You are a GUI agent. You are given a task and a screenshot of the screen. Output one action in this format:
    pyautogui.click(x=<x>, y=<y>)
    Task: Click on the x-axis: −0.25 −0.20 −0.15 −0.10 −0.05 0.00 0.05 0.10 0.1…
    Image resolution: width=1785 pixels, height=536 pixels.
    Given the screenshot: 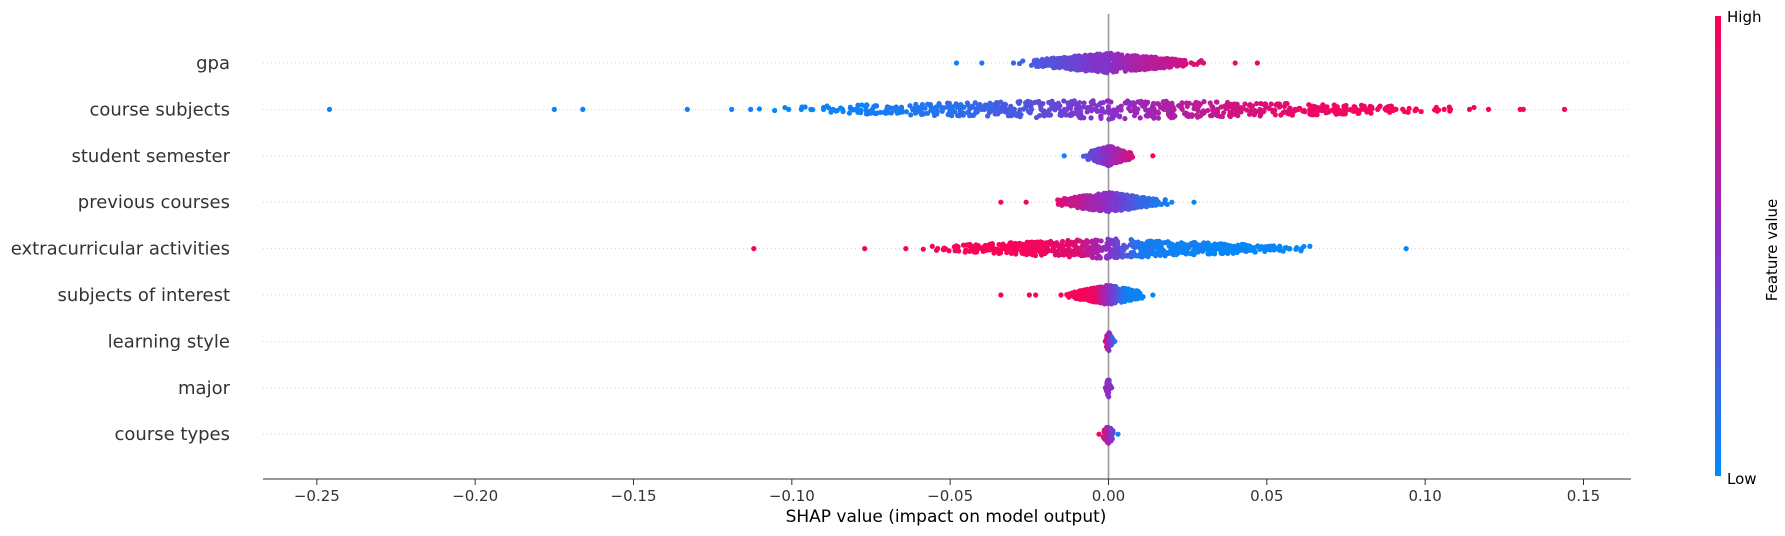 What is the action you would take?
    pyautogui.click(x=947, y=491)
    